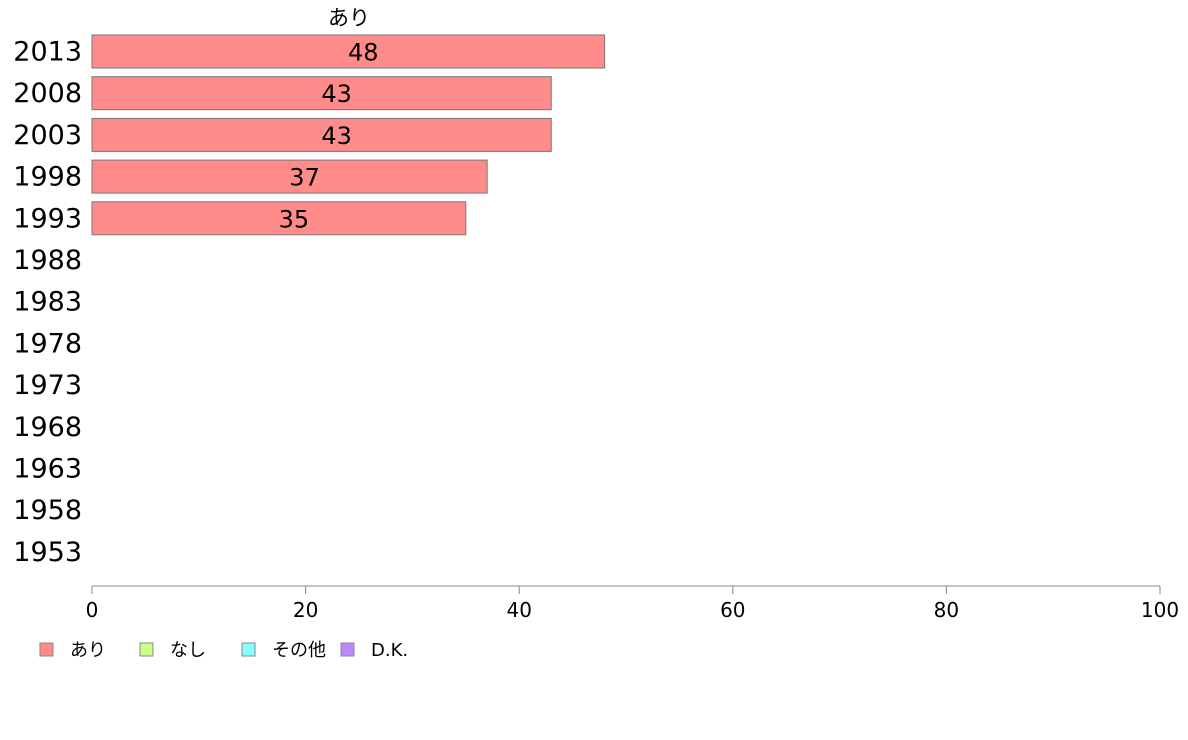  I want to click on legend-label: その他, so click(299, 650).